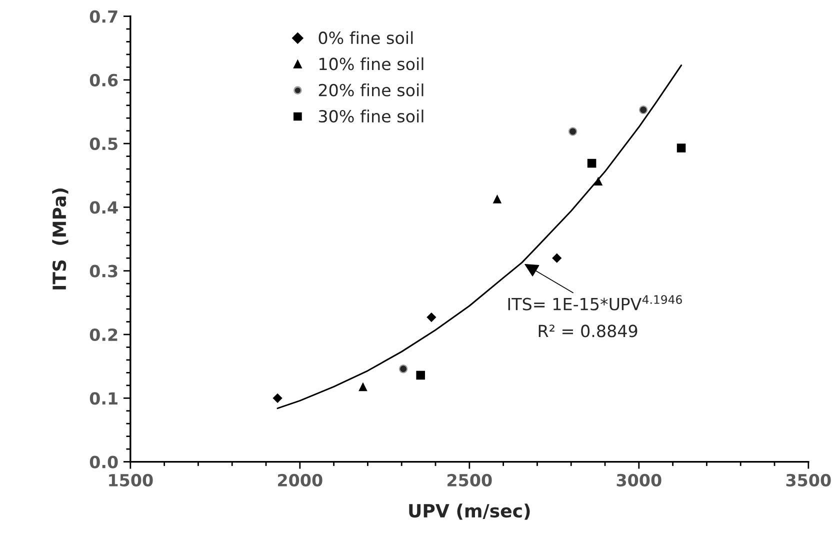  I want to click on x-tick-label: 1500, so click(131, 480).